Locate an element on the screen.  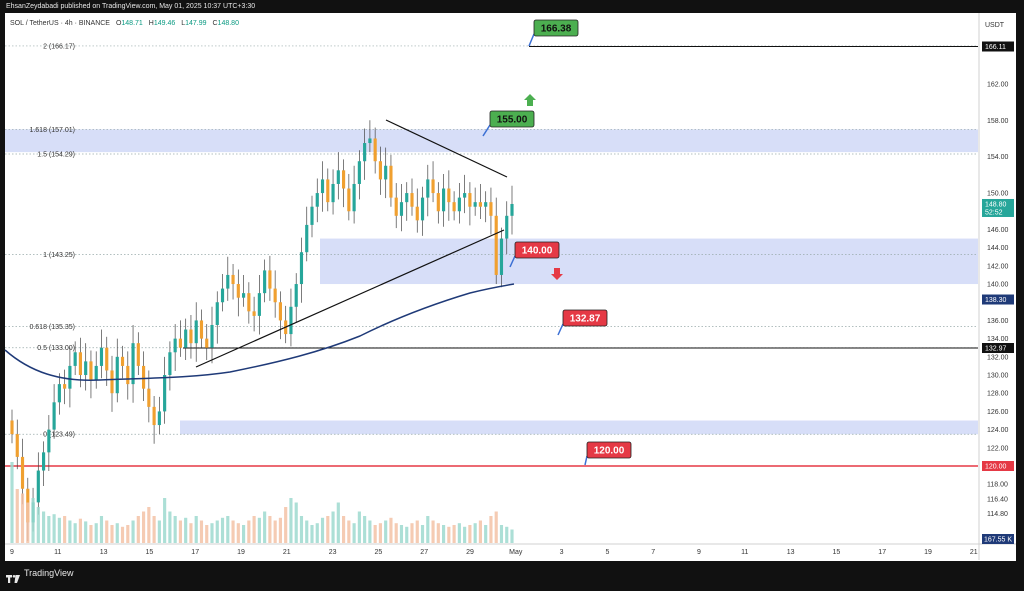
descending-trendline is located at coordinates (446, 148).